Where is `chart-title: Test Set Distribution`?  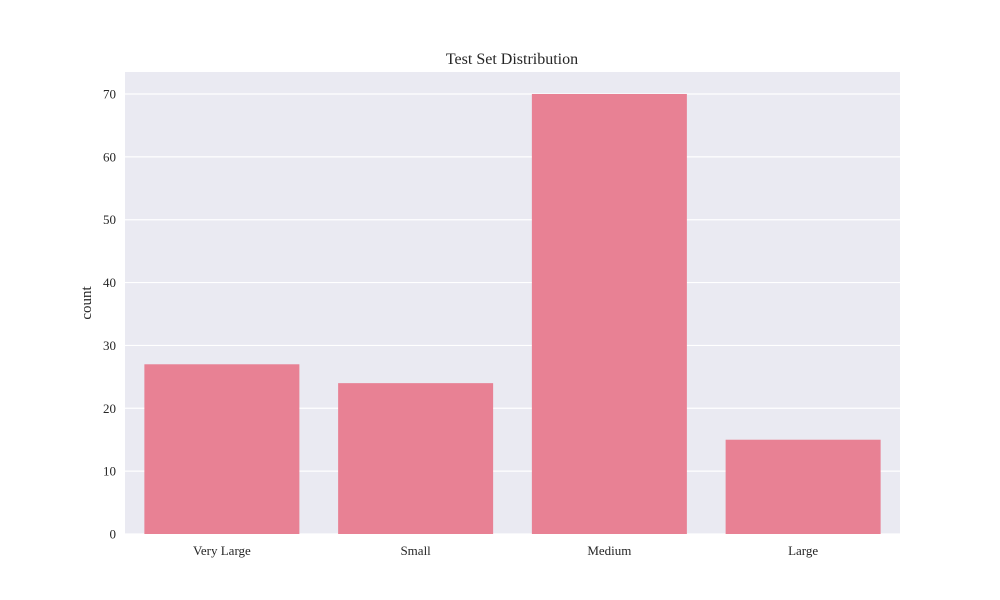 chart-title: Test Set Distribution is located at coordinates (512, 59).